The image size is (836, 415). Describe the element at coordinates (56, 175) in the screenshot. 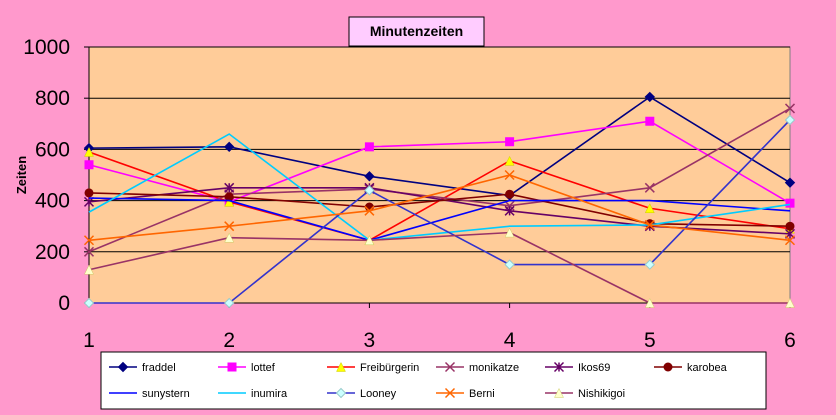

I see `y-axis-ticks: 0 200 400 600 800 1000` at that location.